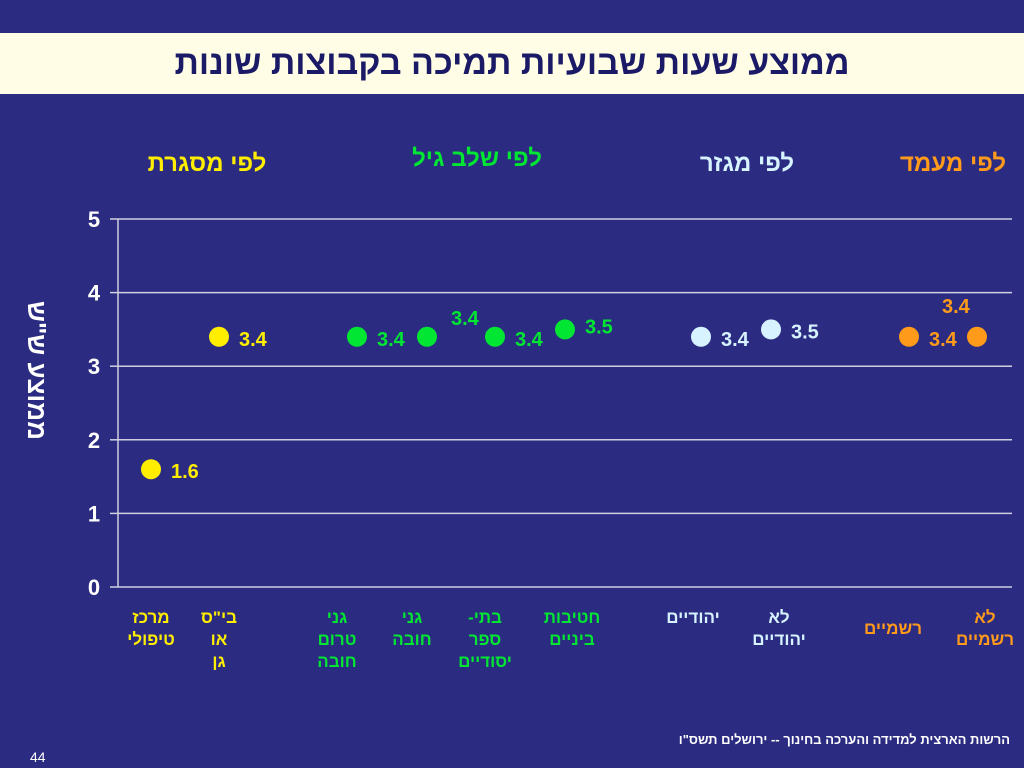 Image resolution: width=1024 pixels, height=768 pixels. Describe the element at coordinates (412, 628) in the screenshot. I see `x-tick-label: גני חובה` at that location.